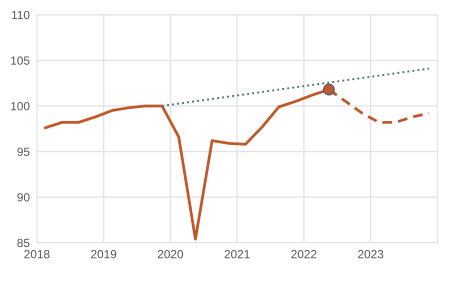  Describe the element at coordinates (20, 60) in the screenshot. I see `y-tick-label: 105` at that location.